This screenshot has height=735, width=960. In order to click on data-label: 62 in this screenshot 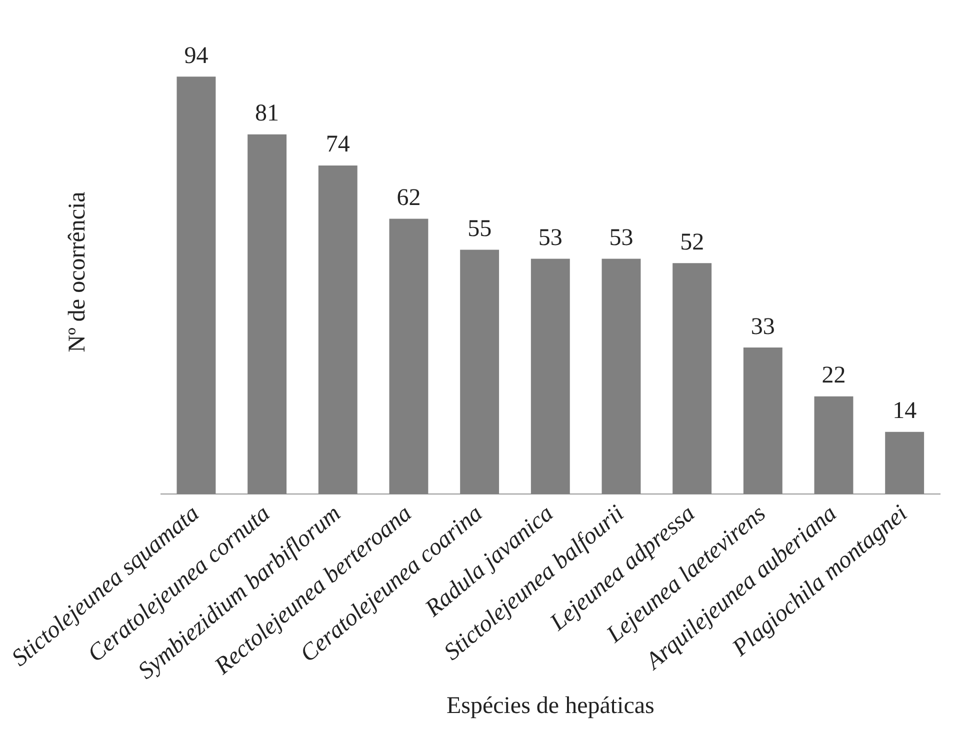, I will do `click(408, 198)`.